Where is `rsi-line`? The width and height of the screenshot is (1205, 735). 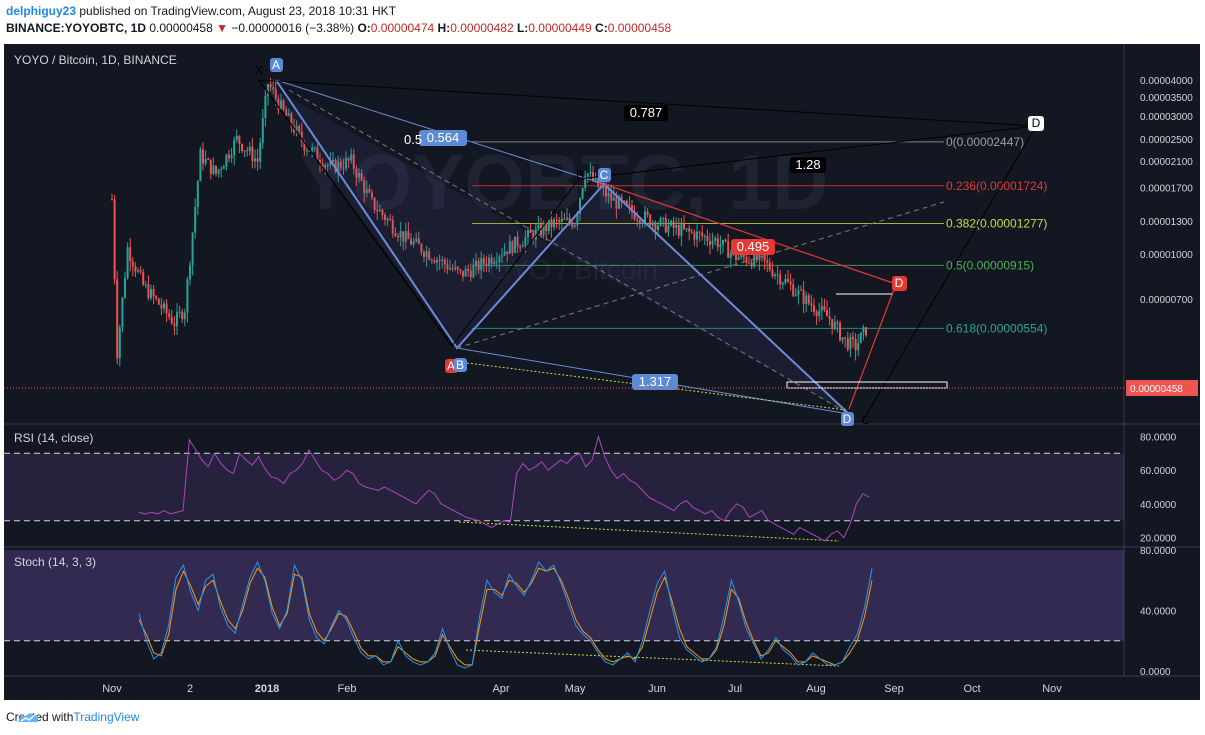
rsi-line is located at coordinates (504, 488).